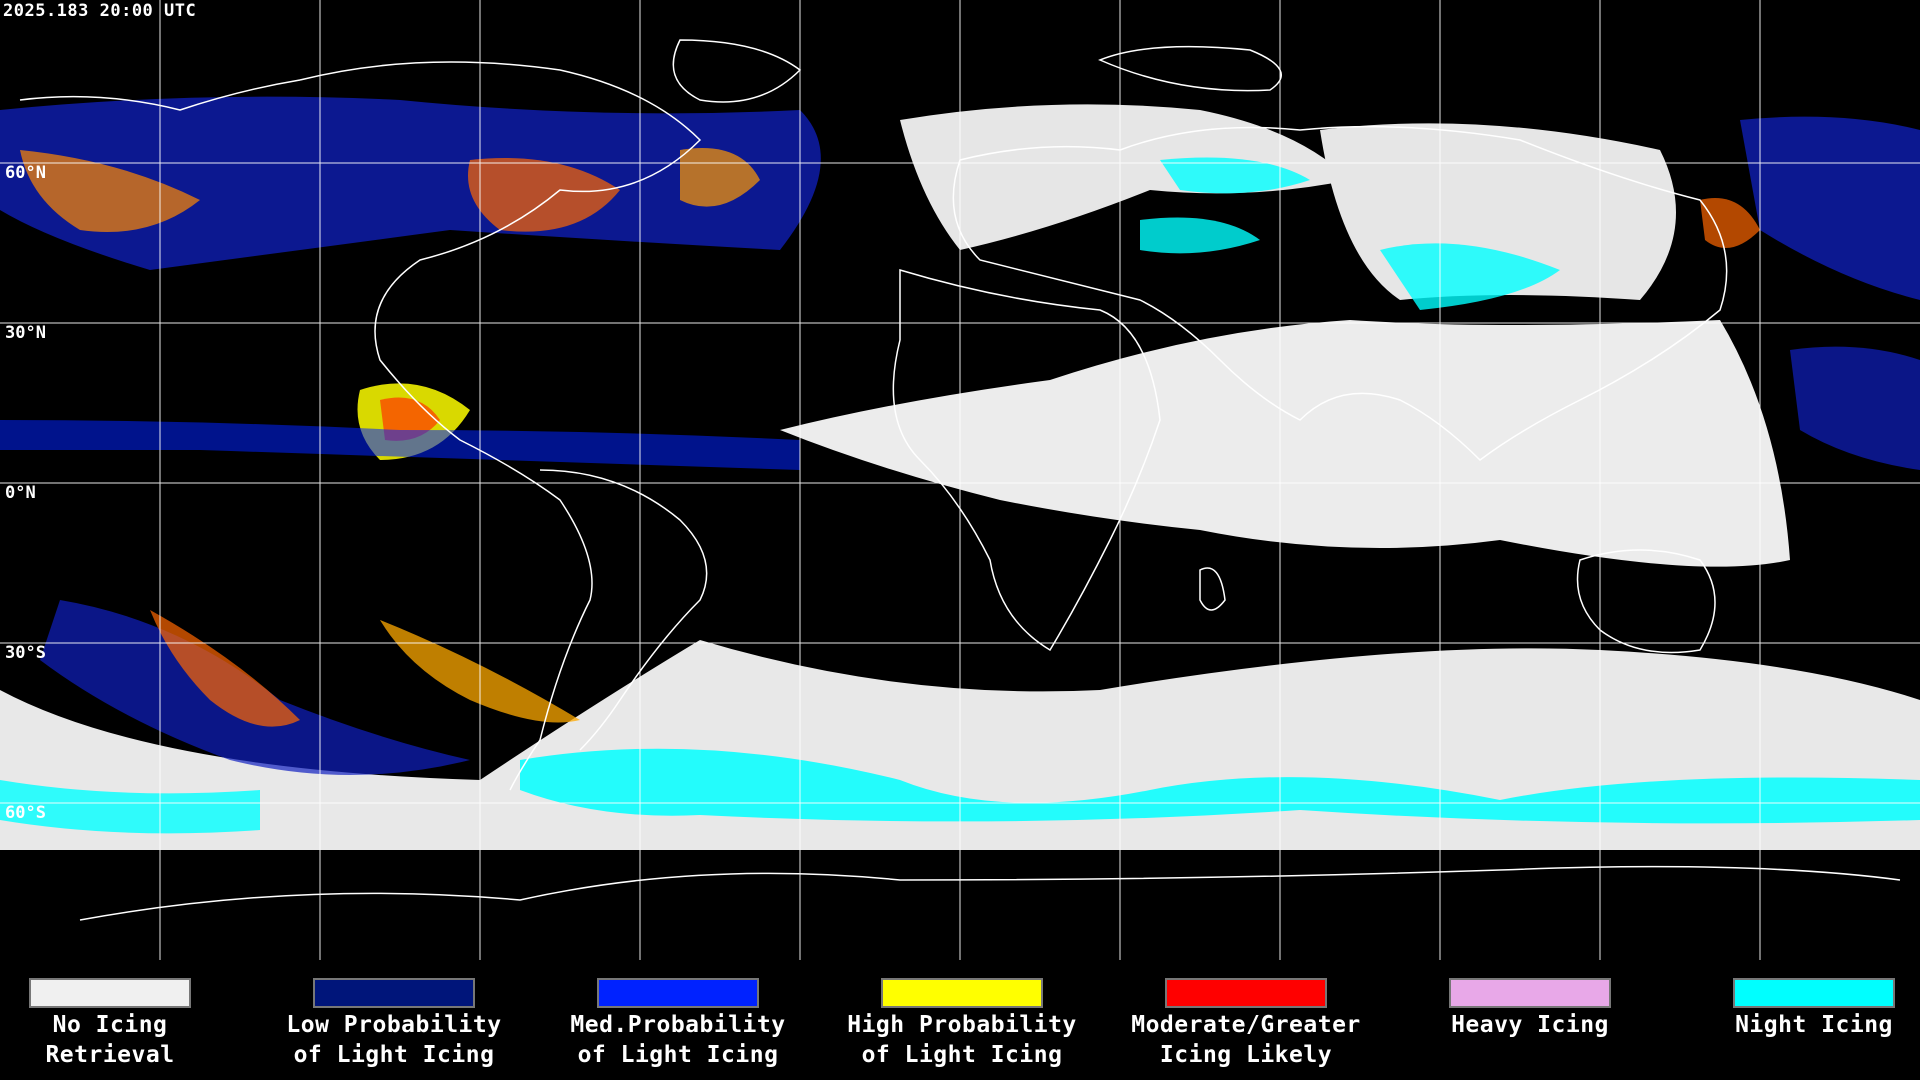  I want to click on legend-label-line2: Retrieval, so click(110, 1055).